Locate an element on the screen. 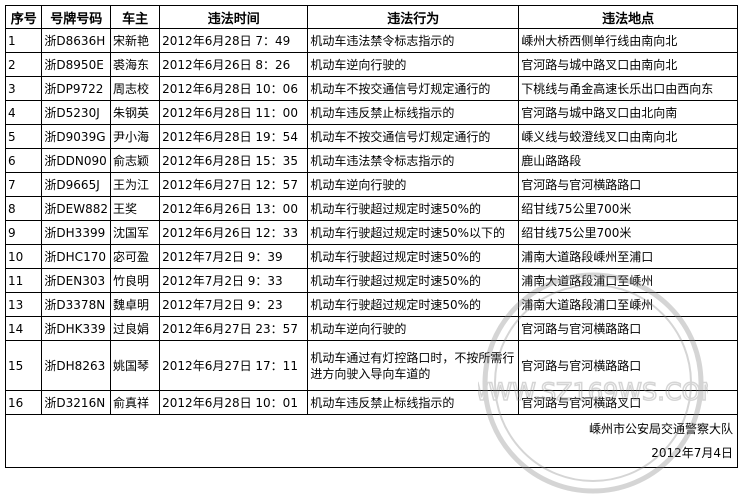  col-owner-cell: 王为江 is located at coordinates (135, 184).